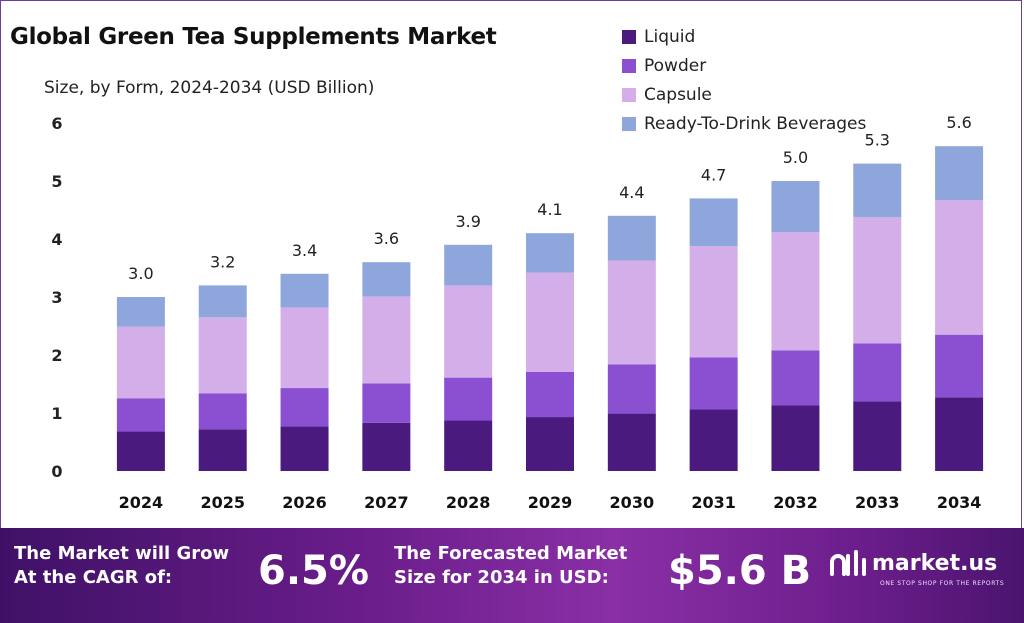 This screenshot has height=623, width=1024. Describe the element at coordinates (848, 563) in the screenshot. I see `market-us-logo-icon` at that location.